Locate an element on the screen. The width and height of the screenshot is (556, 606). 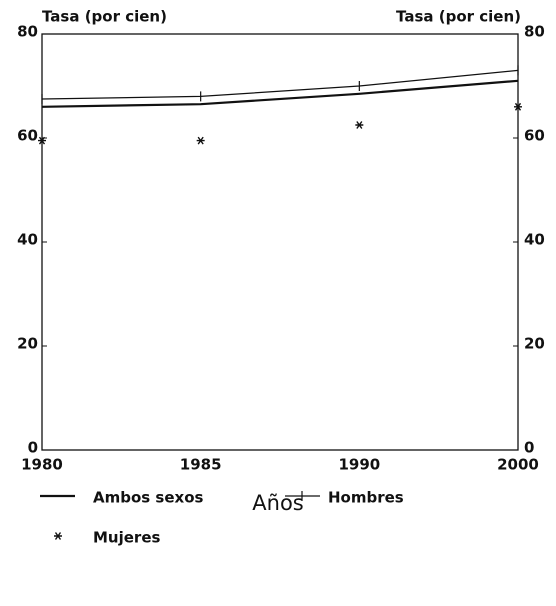
y2-axis-label: Tasa (por cien) is located at coordinates (458, 17).